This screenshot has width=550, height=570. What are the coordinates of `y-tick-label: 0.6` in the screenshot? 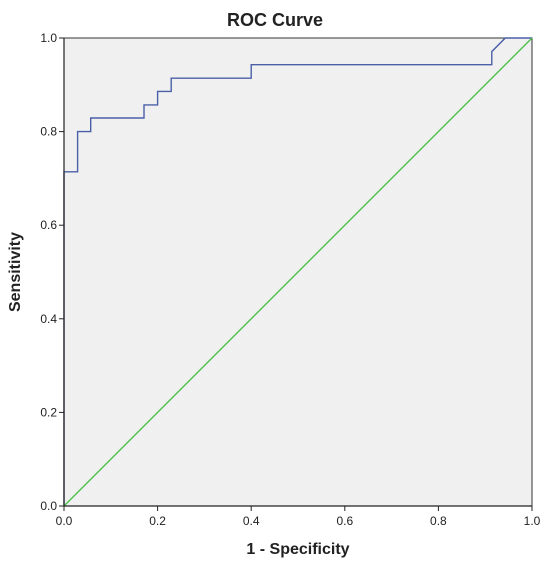 It's located at (48, 225).